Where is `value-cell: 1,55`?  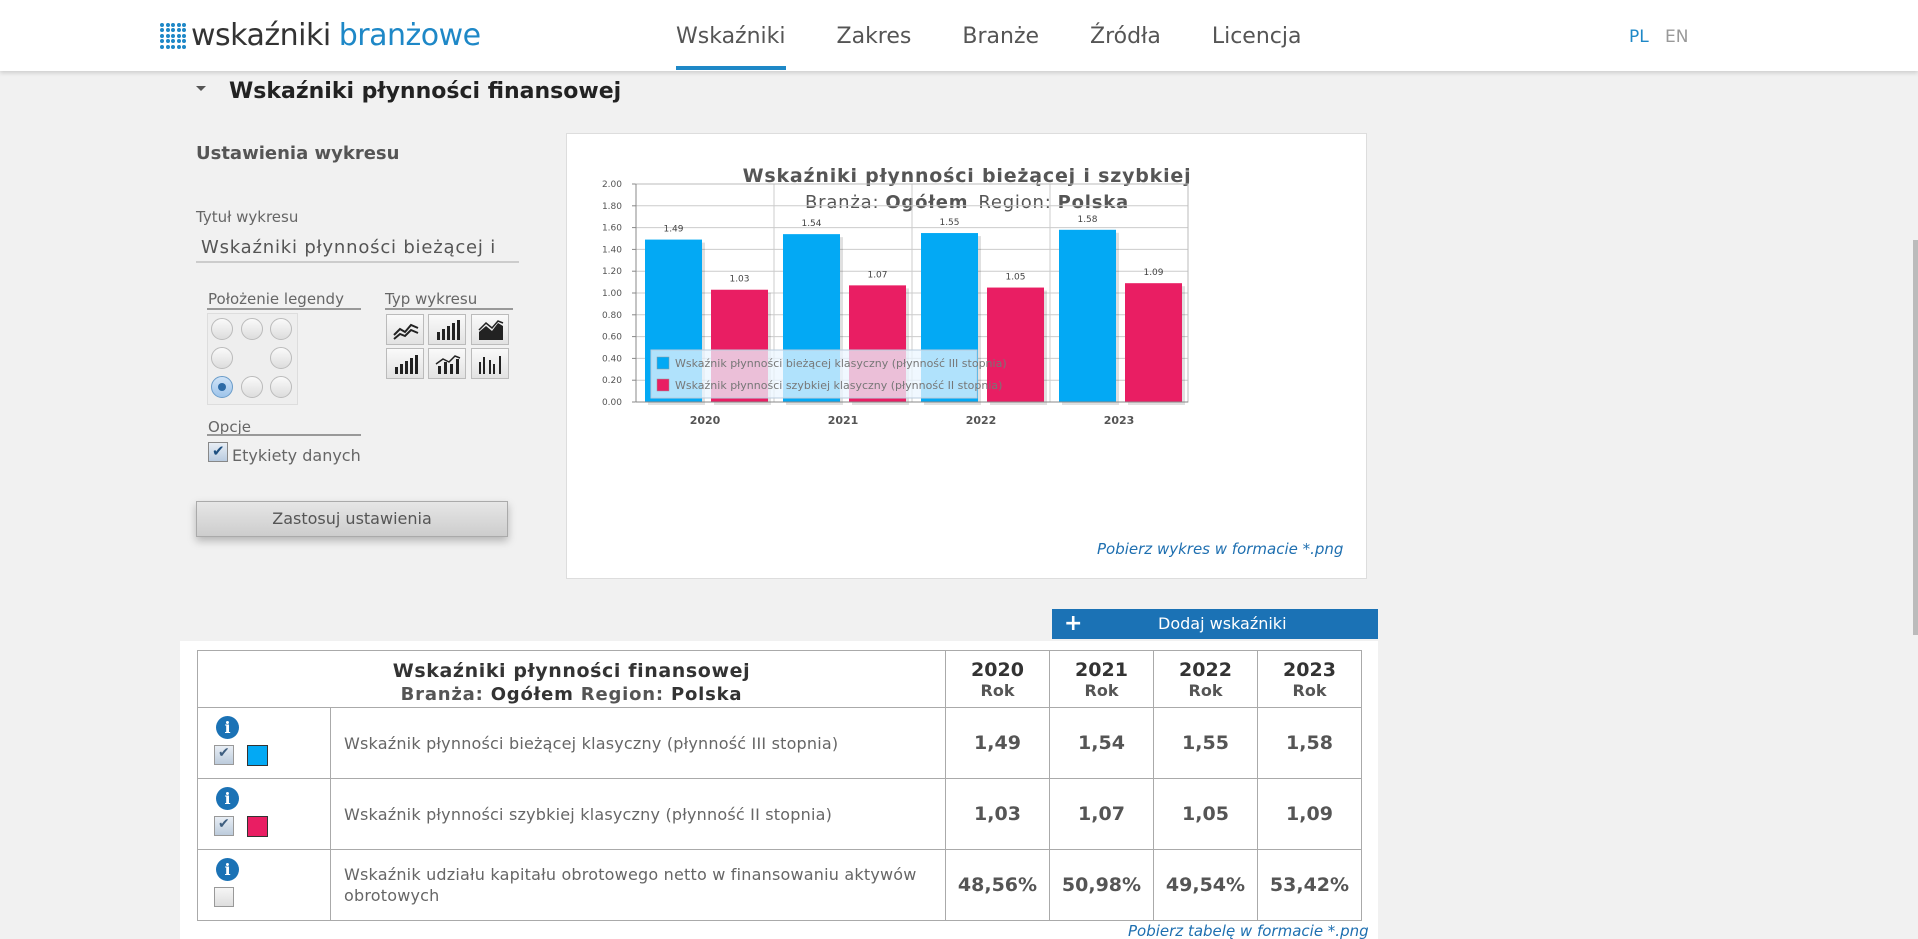 value-cell: 1,55 is located at coordinates (1205, 743).